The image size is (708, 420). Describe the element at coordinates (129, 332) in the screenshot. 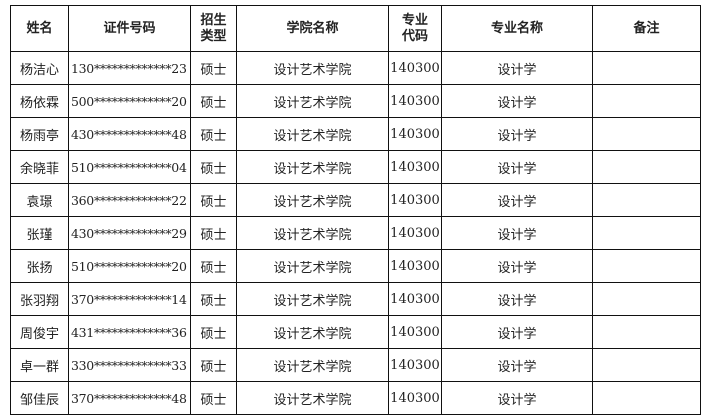

I see `cell-id-number: 431*************36` at that location.